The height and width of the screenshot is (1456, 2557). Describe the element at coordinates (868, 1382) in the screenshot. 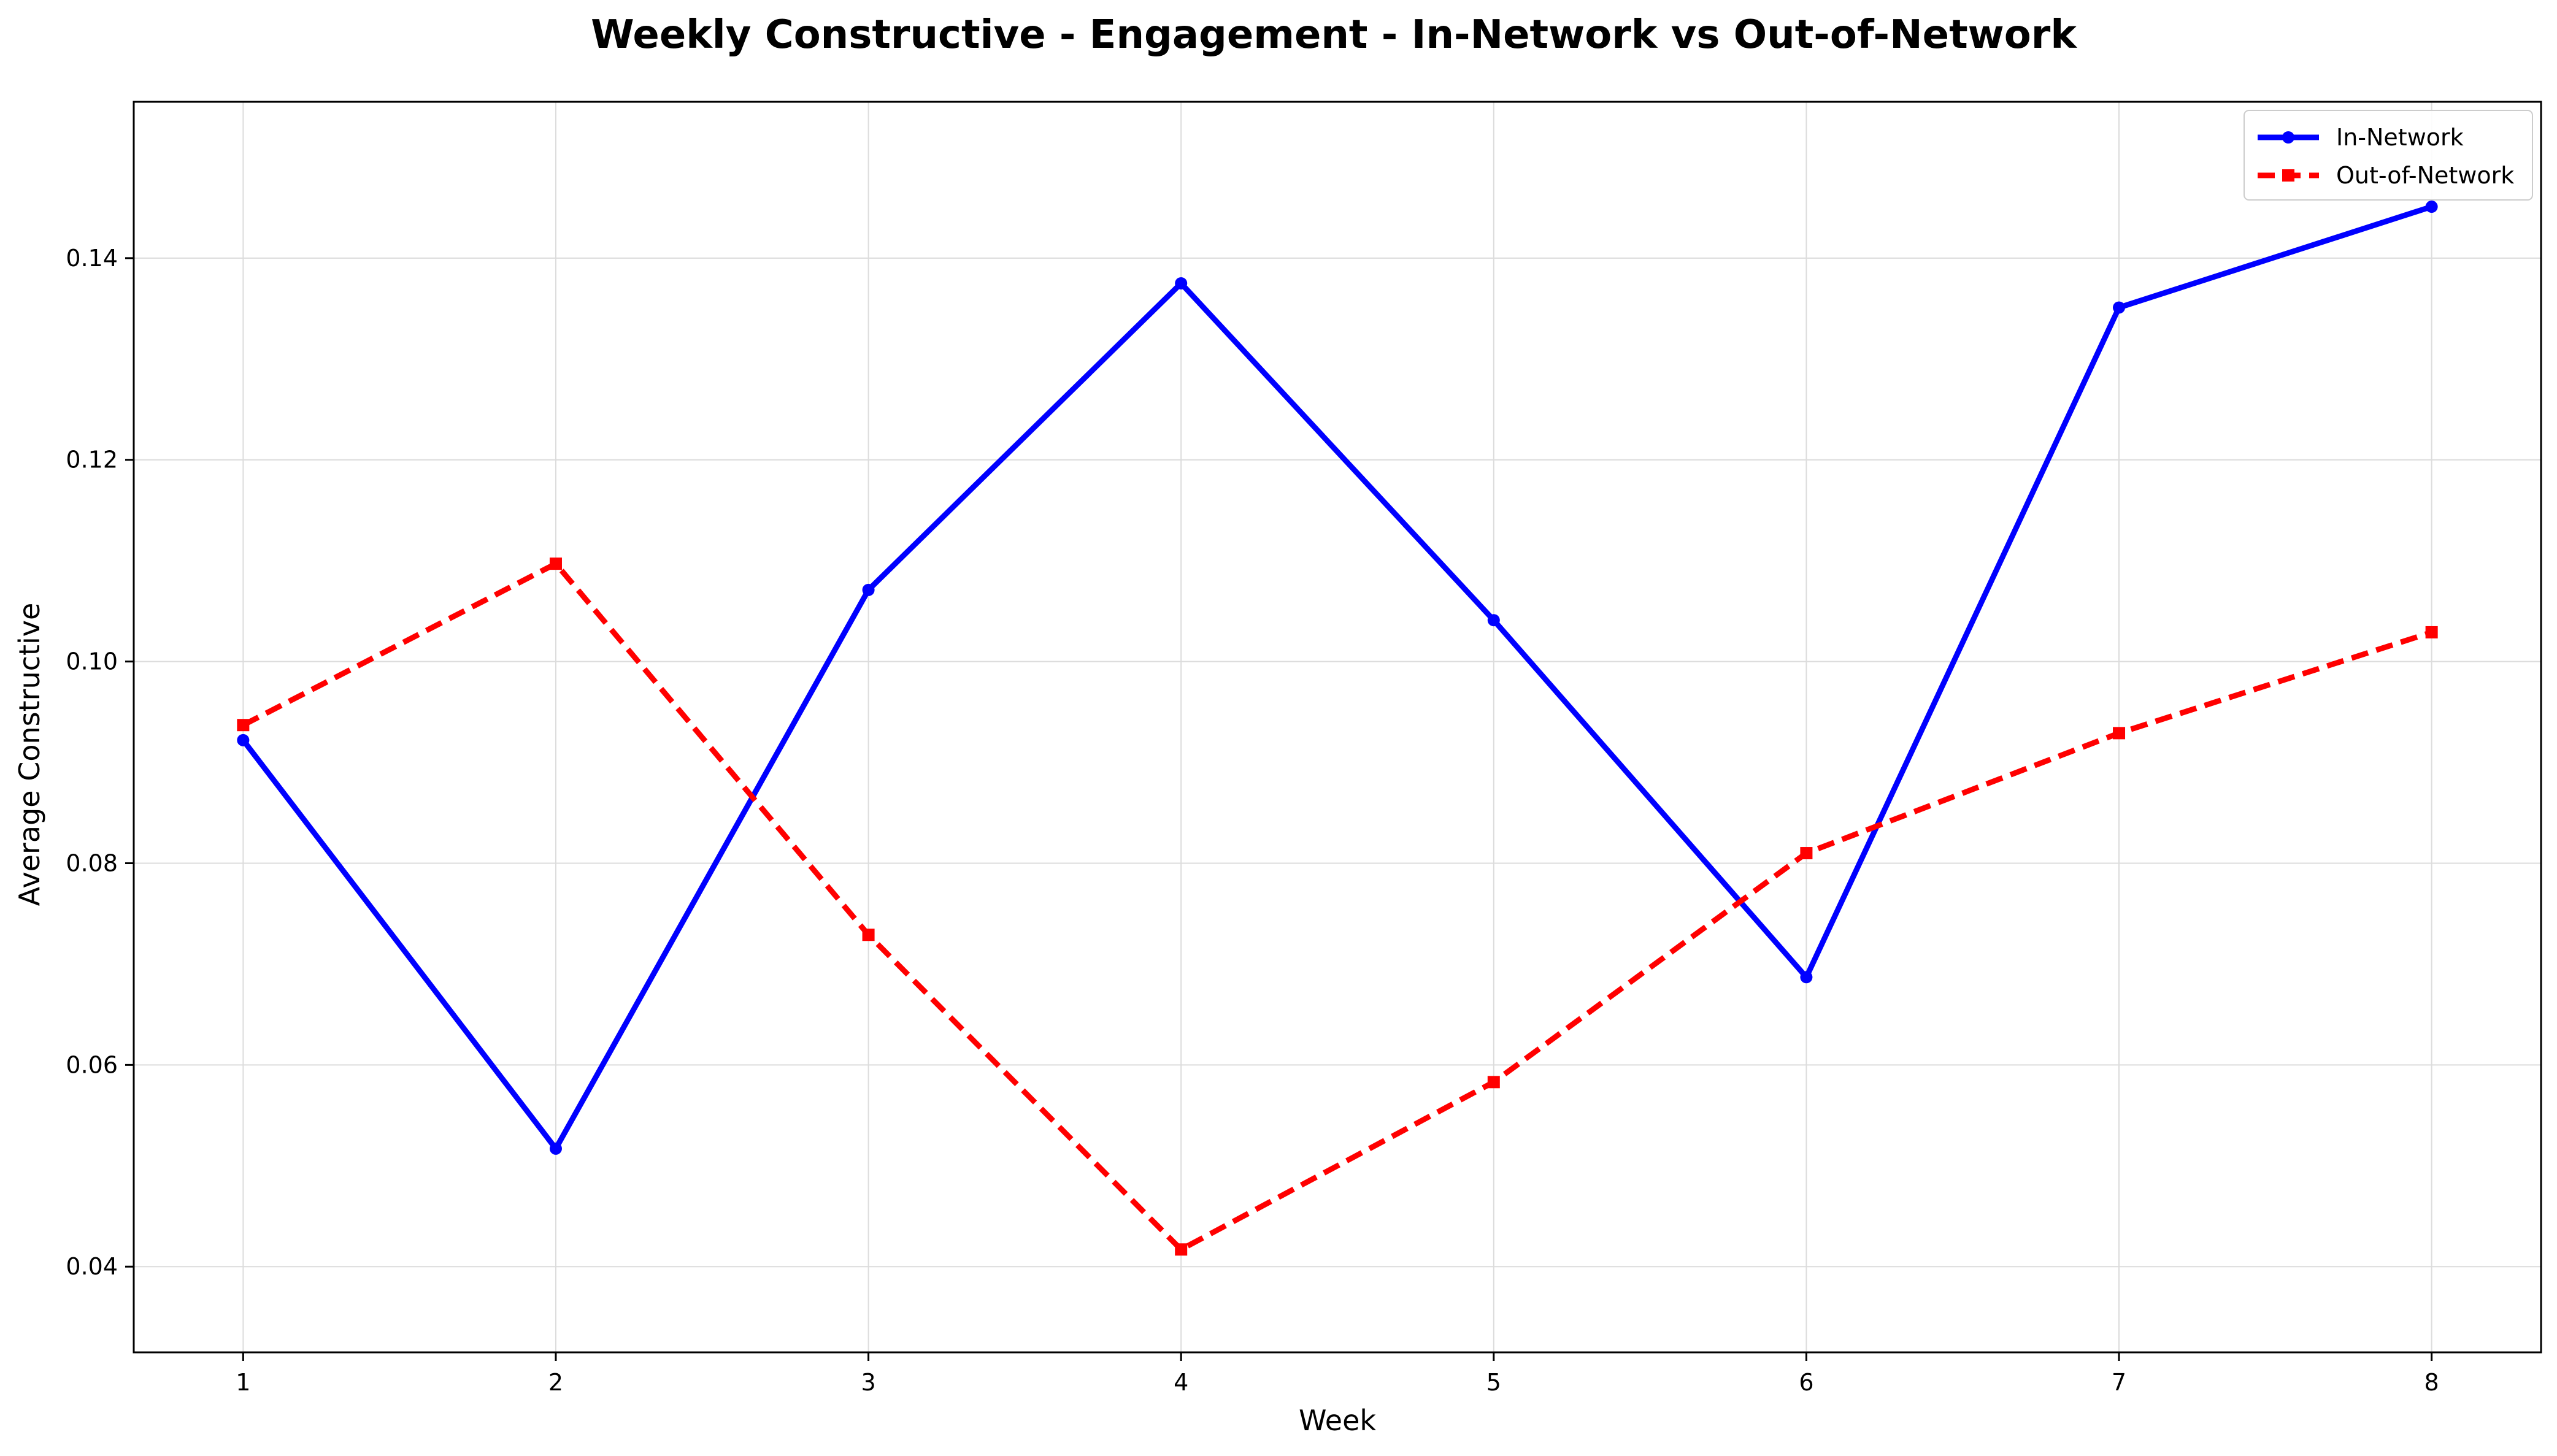

I see `x-tick-label: 3` at that location.